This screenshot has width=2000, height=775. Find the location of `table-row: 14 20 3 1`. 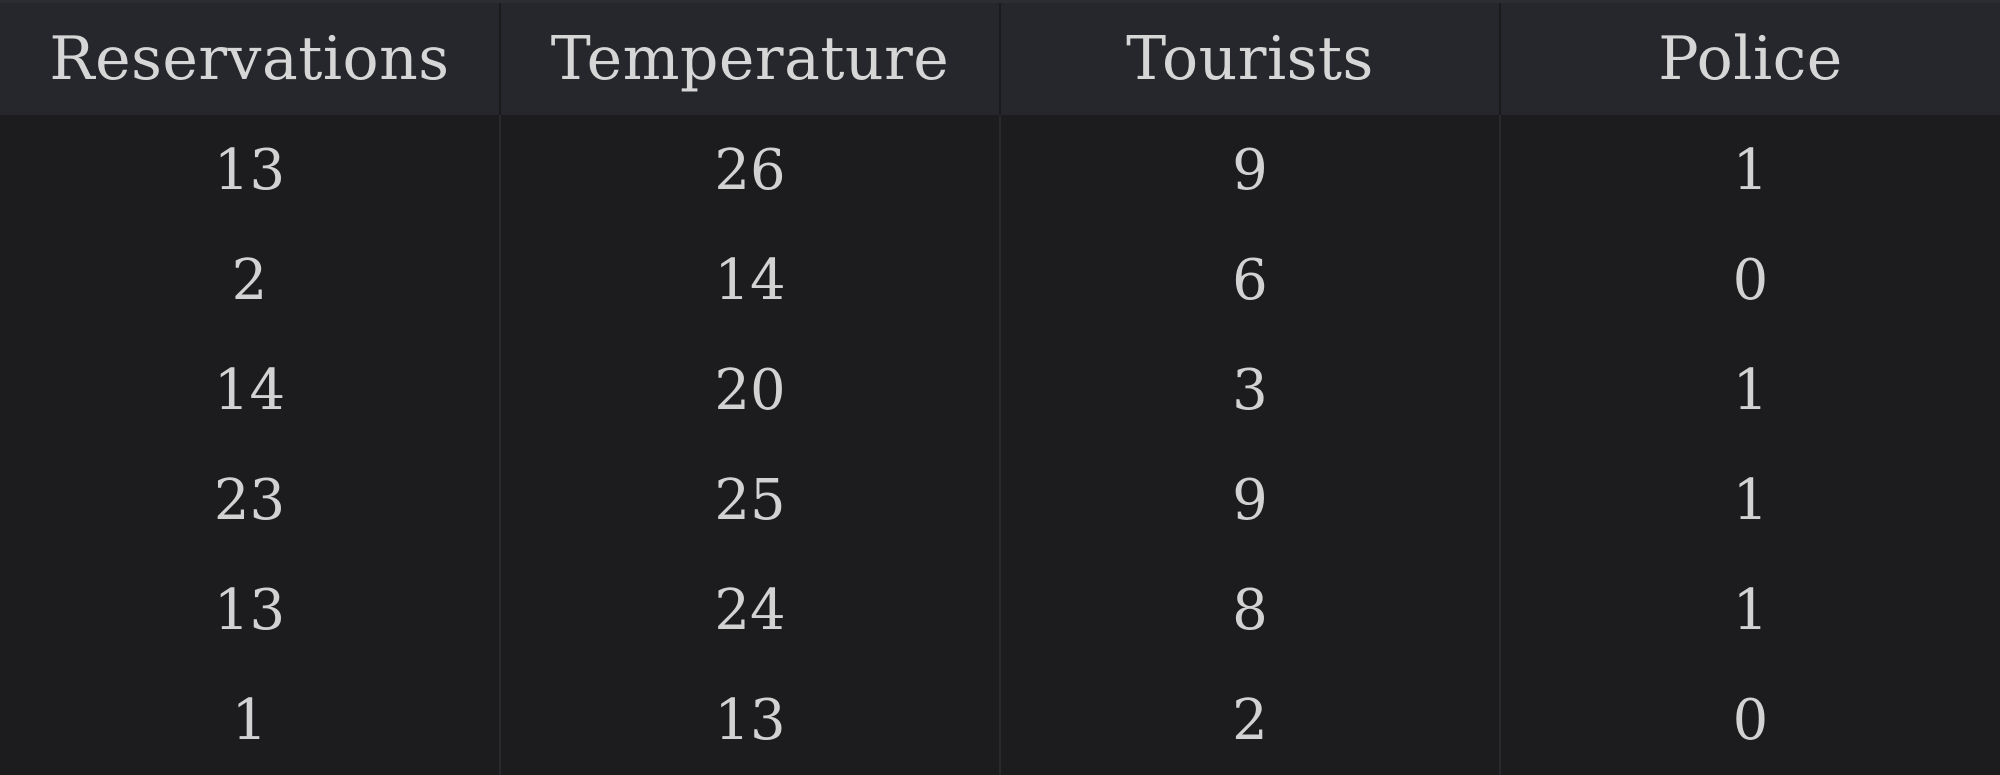

table-row: 14 20 3 1 is located at coordinates (1000, 390).